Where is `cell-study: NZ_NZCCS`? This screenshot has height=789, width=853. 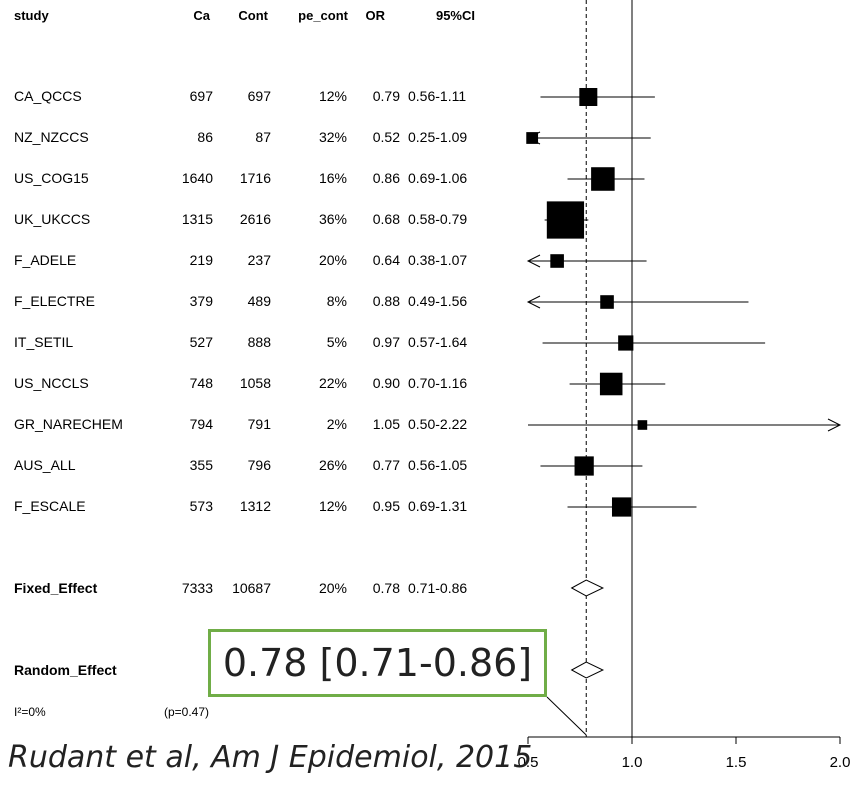 cell-study: NZ_NZCCS is located at coordinates (51, 137).